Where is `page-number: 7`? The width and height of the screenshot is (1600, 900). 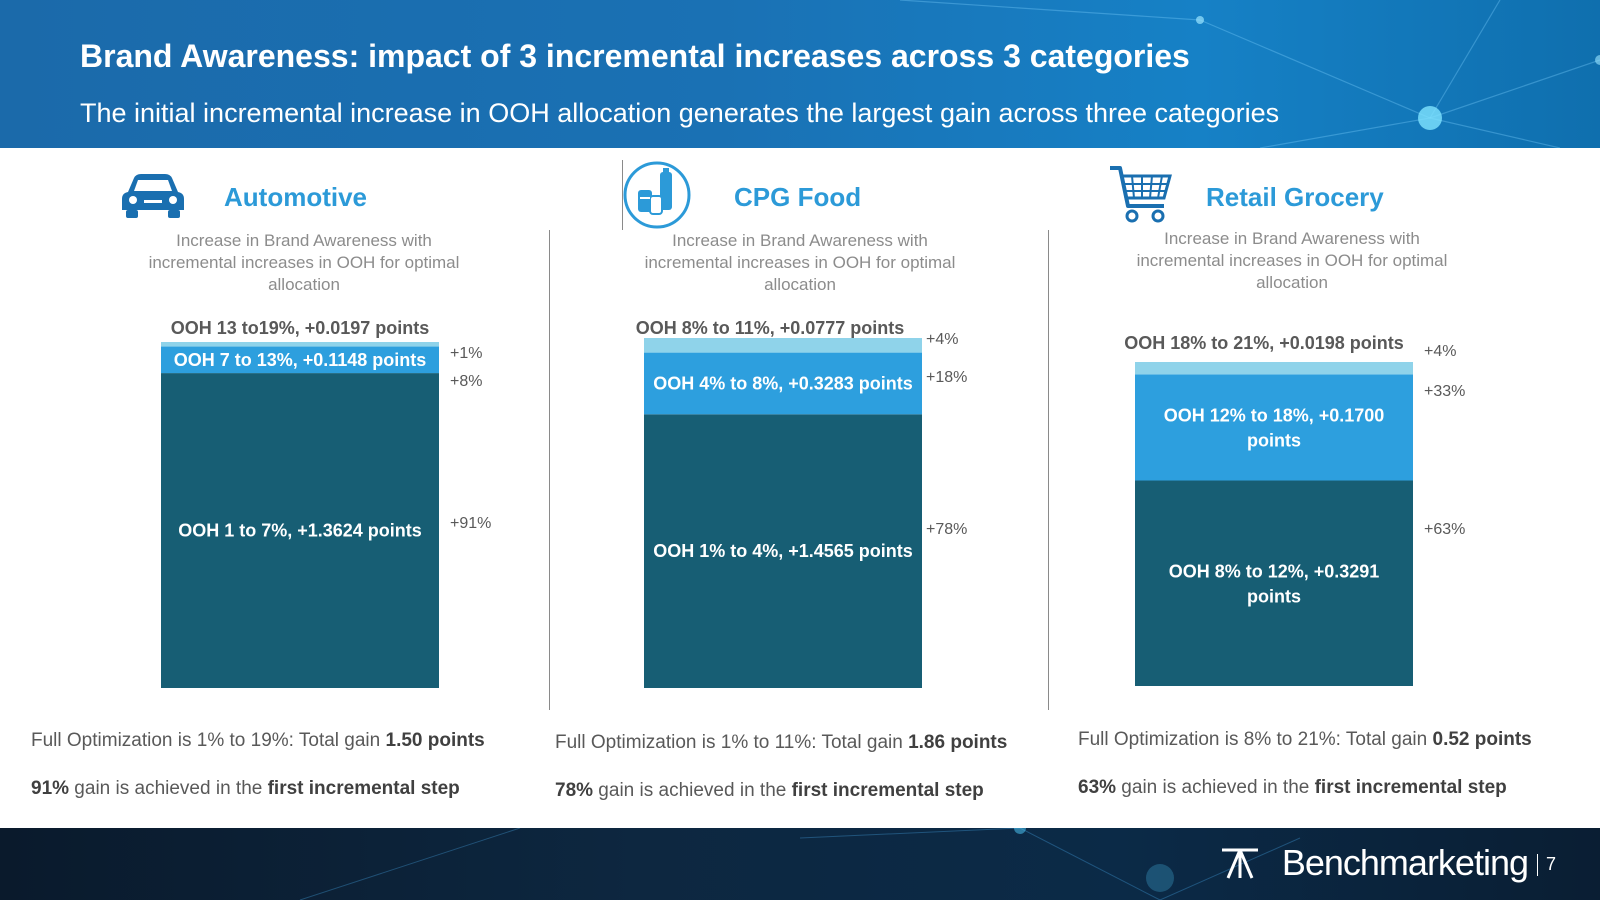
page-number: 7 is located at coordinates (1550, 864).